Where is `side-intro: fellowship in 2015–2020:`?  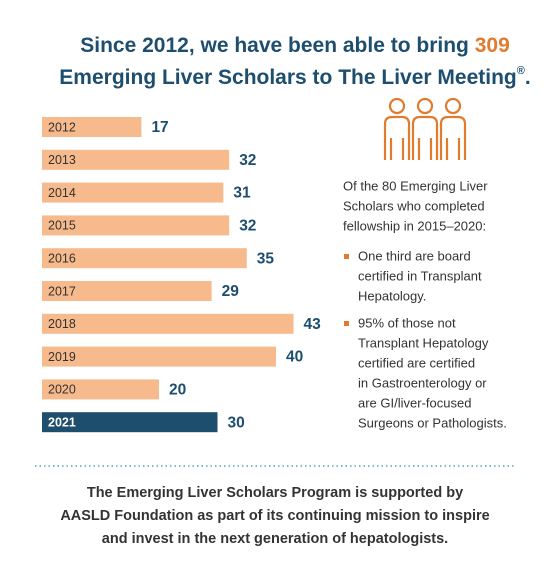
side-intro: fellowship in 2015–2020: is located at coordinates (414, 225).